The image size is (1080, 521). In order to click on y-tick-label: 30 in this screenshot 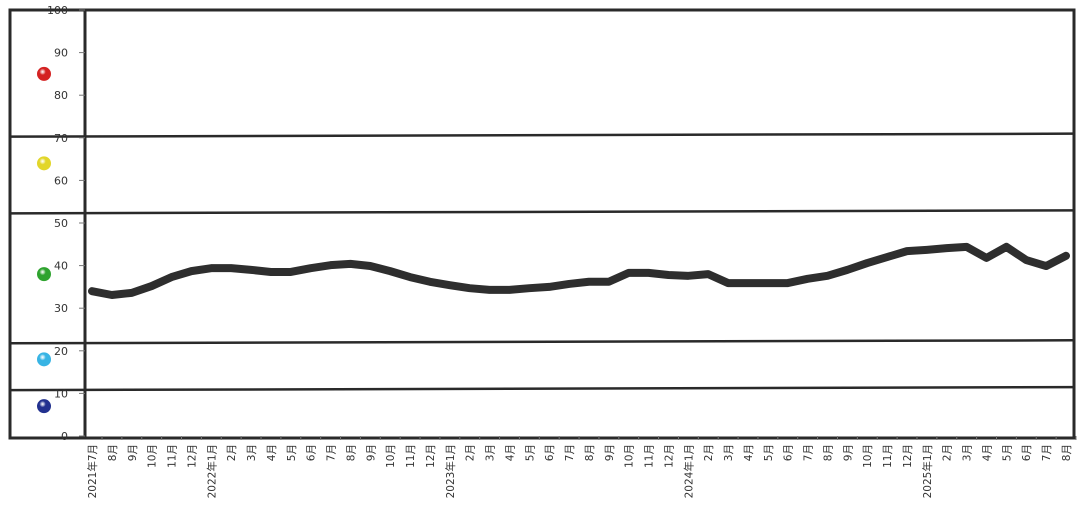, I will do `click(61, 308)`.